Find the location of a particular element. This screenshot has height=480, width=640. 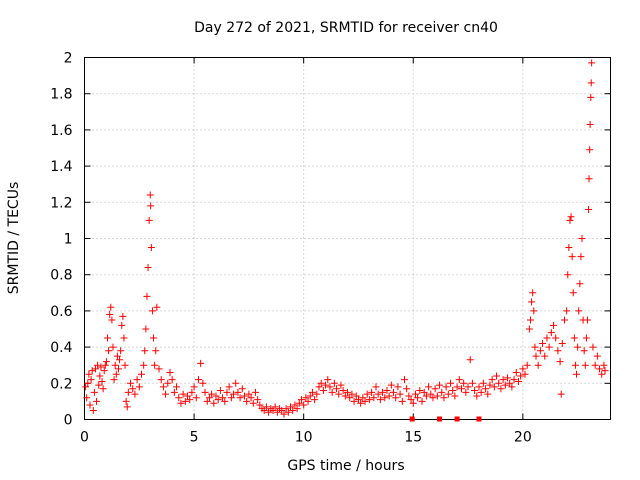

x-tick-label: 0 is located at coordinates (84, 438).